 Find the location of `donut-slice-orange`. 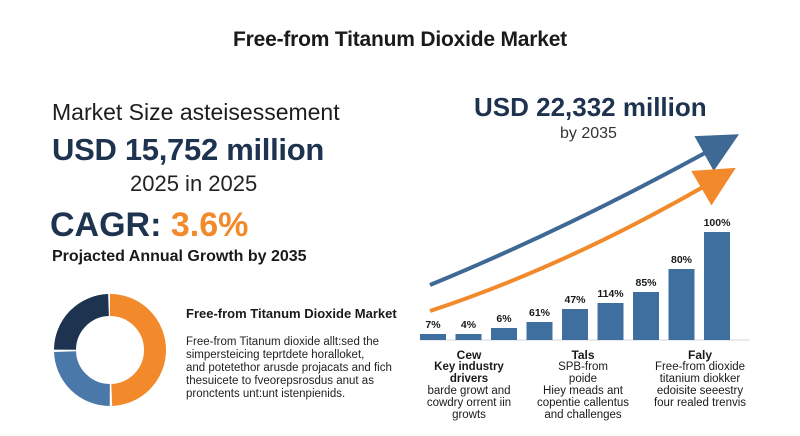

donut-slice-orange is located at coordinates (110, 350).